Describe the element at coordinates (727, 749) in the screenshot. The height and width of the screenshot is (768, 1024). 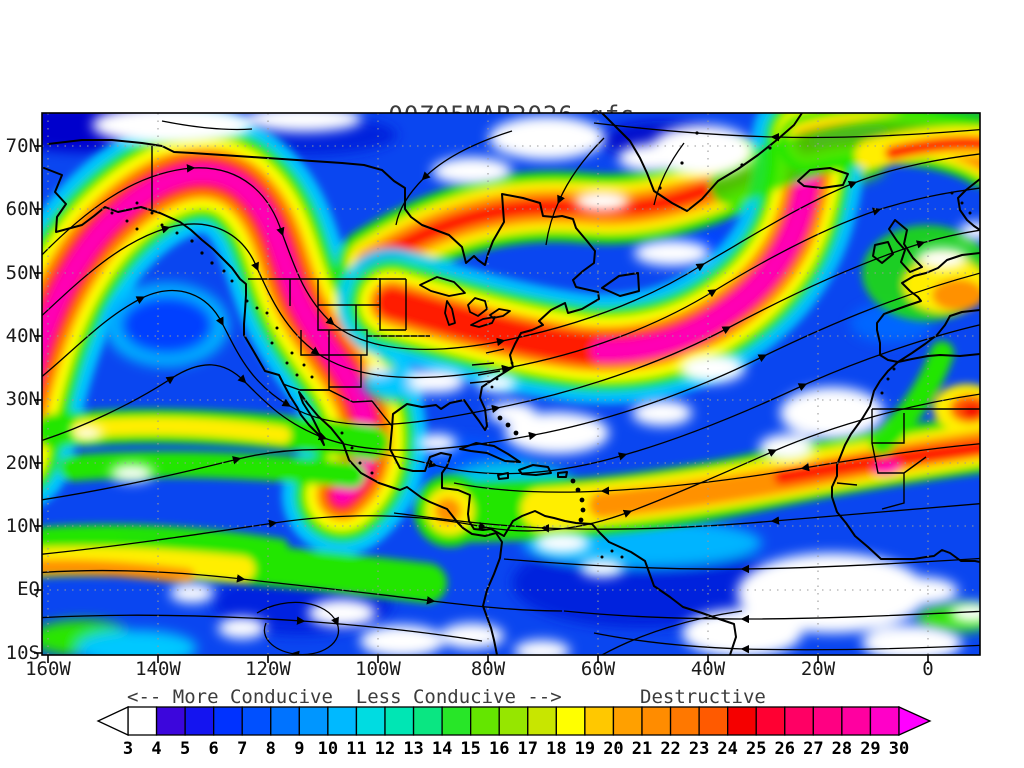
I see `colorbar-value-24: 24` at that location.